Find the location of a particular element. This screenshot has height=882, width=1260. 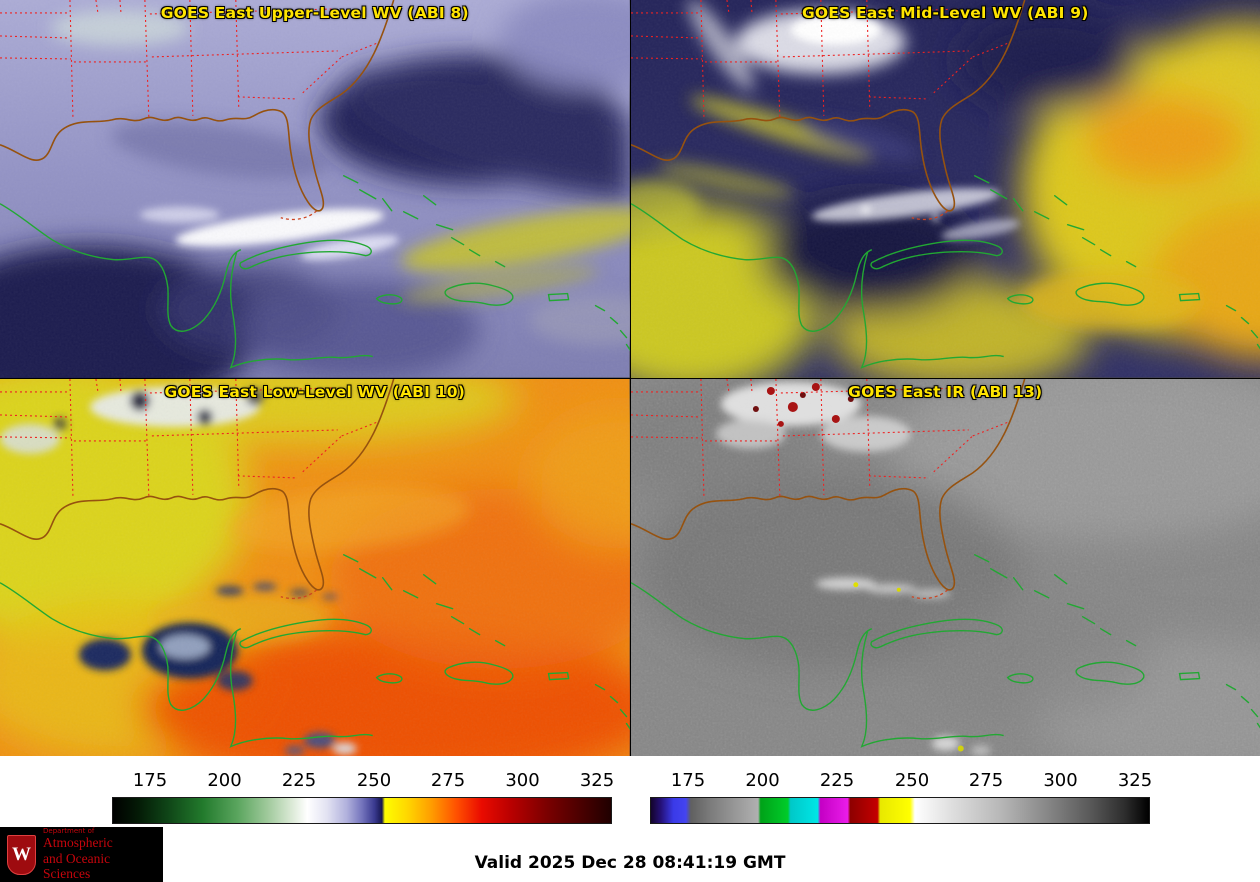

wv-colorbar-gradient is located at coordinates (362, 810).